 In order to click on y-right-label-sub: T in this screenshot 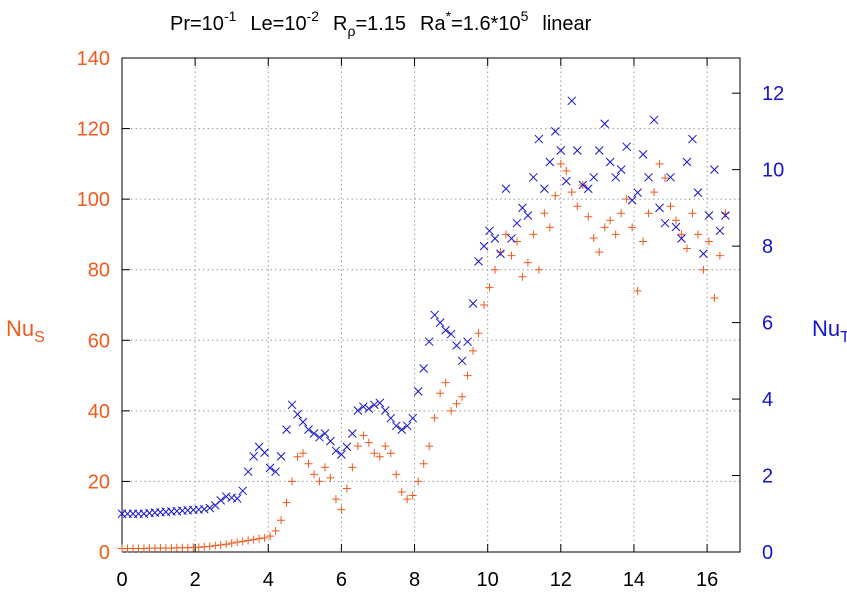, I will do `click(843, 337)`.